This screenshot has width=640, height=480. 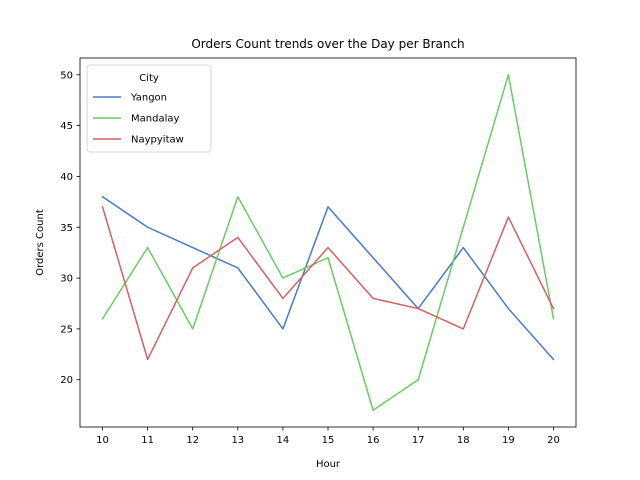 I want to click on x-tick-label: 20, so click(x=553, y=440).